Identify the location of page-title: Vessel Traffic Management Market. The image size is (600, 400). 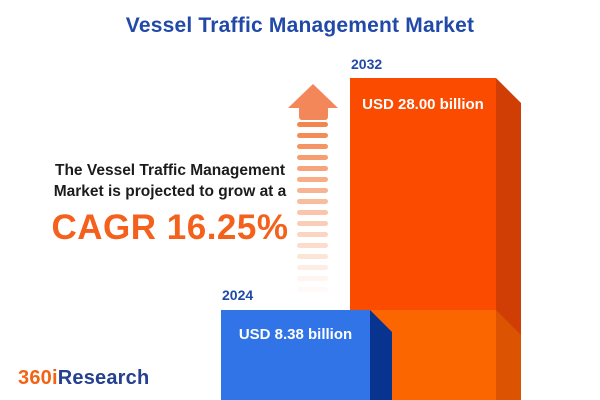
(300, 25).